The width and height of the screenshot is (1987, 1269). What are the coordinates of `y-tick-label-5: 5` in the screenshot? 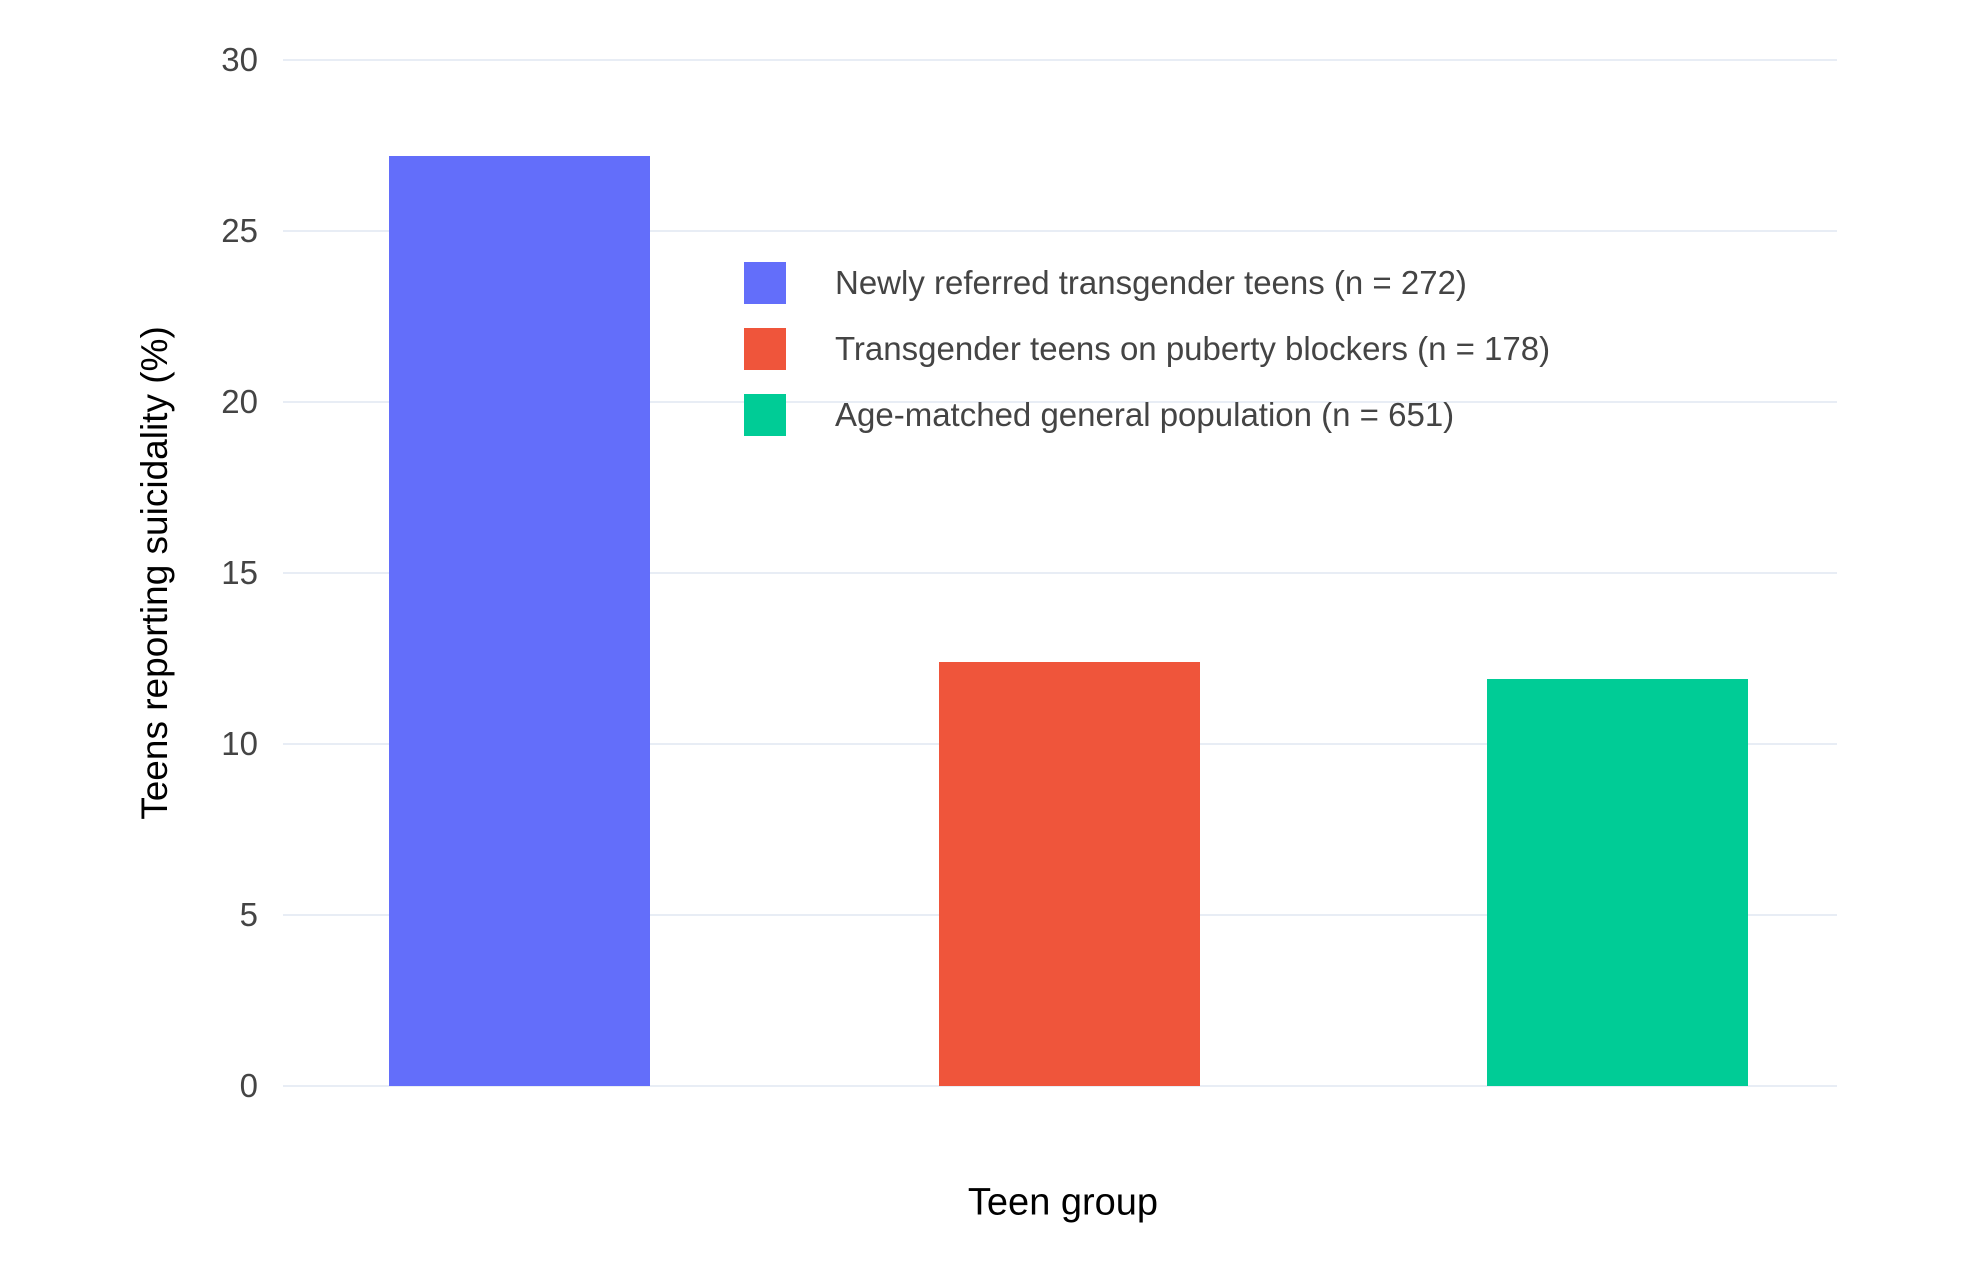 It's located at (248, 914).